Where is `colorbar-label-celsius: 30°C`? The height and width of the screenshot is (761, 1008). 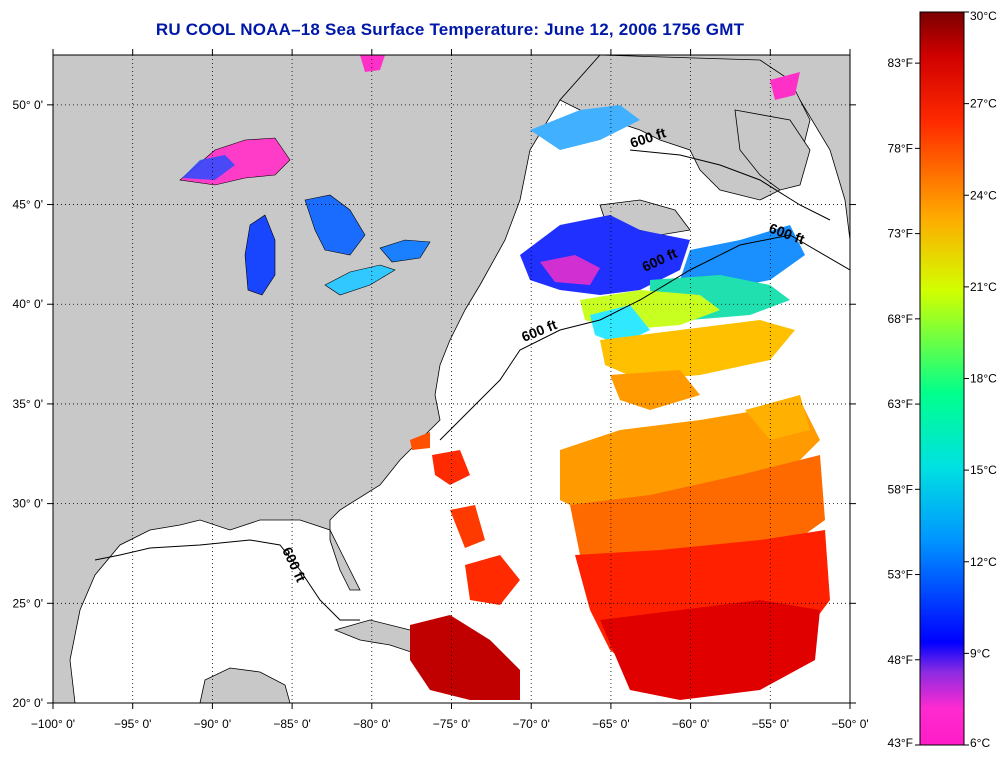 colorbar-label-celsius: 30°C is located at coordinates (983, 16).